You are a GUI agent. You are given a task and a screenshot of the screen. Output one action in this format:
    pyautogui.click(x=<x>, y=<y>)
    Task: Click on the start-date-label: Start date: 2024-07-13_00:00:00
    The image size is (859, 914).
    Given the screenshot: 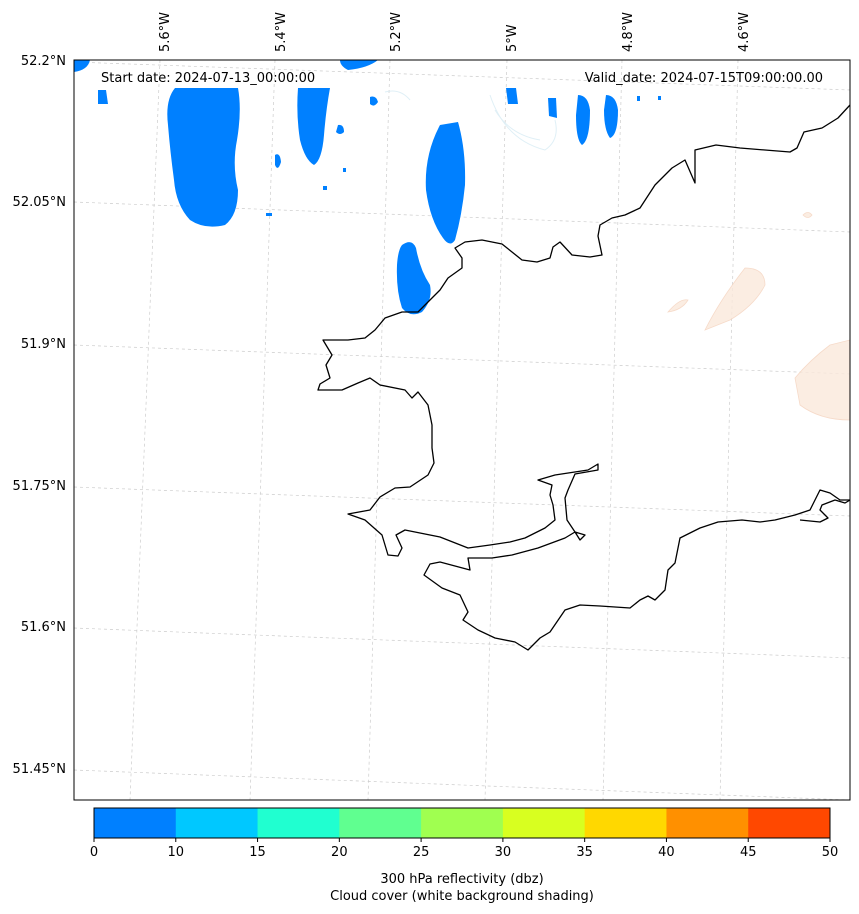 What is the action you would take?
    pyautogui.click(x=208, y=78)
    